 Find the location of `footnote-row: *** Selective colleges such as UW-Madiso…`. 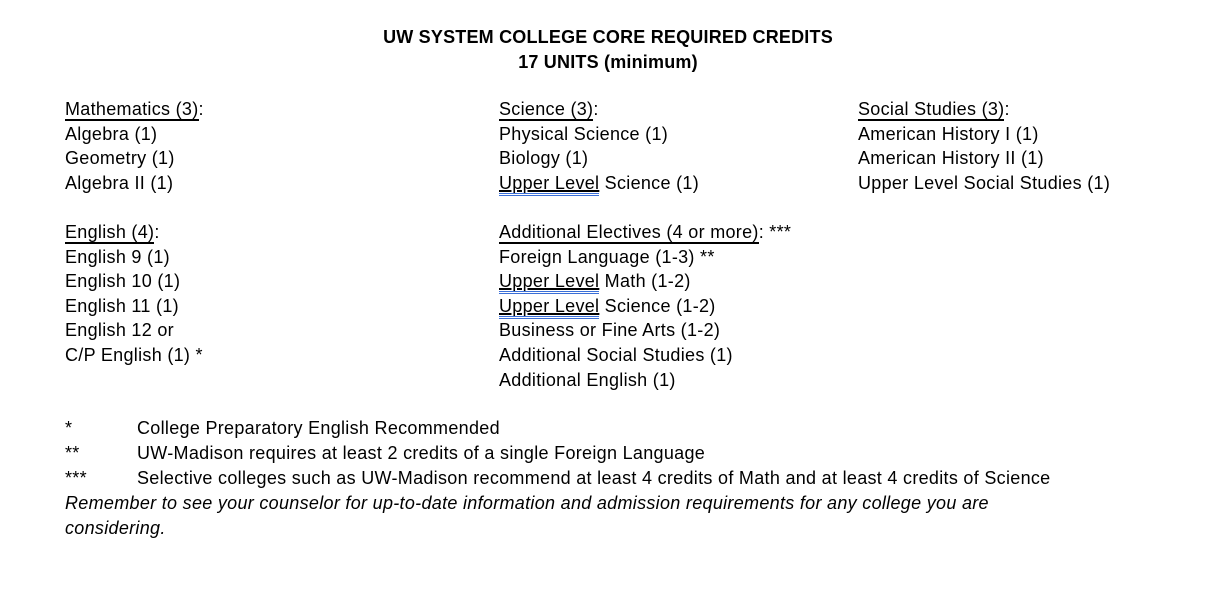

footnote-row: *** Selective colleges such as UW-Madiso… is located at coordinates (612, 478).